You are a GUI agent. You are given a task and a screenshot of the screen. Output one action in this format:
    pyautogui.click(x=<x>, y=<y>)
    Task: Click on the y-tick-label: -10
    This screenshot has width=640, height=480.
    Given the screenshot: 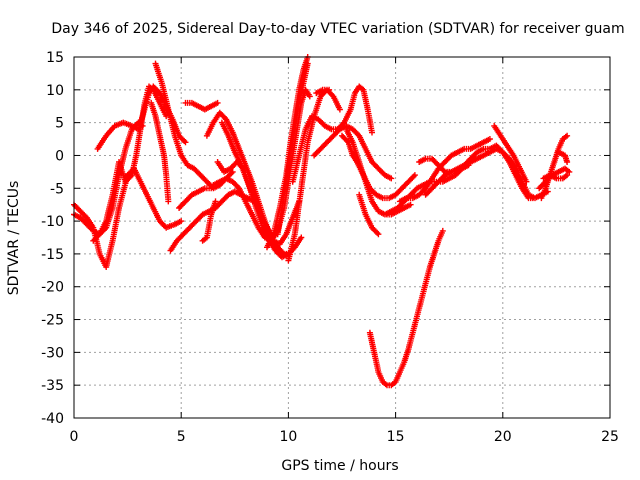 What is the action you would take?
    pyautogui.click(x=52, y=222)
    